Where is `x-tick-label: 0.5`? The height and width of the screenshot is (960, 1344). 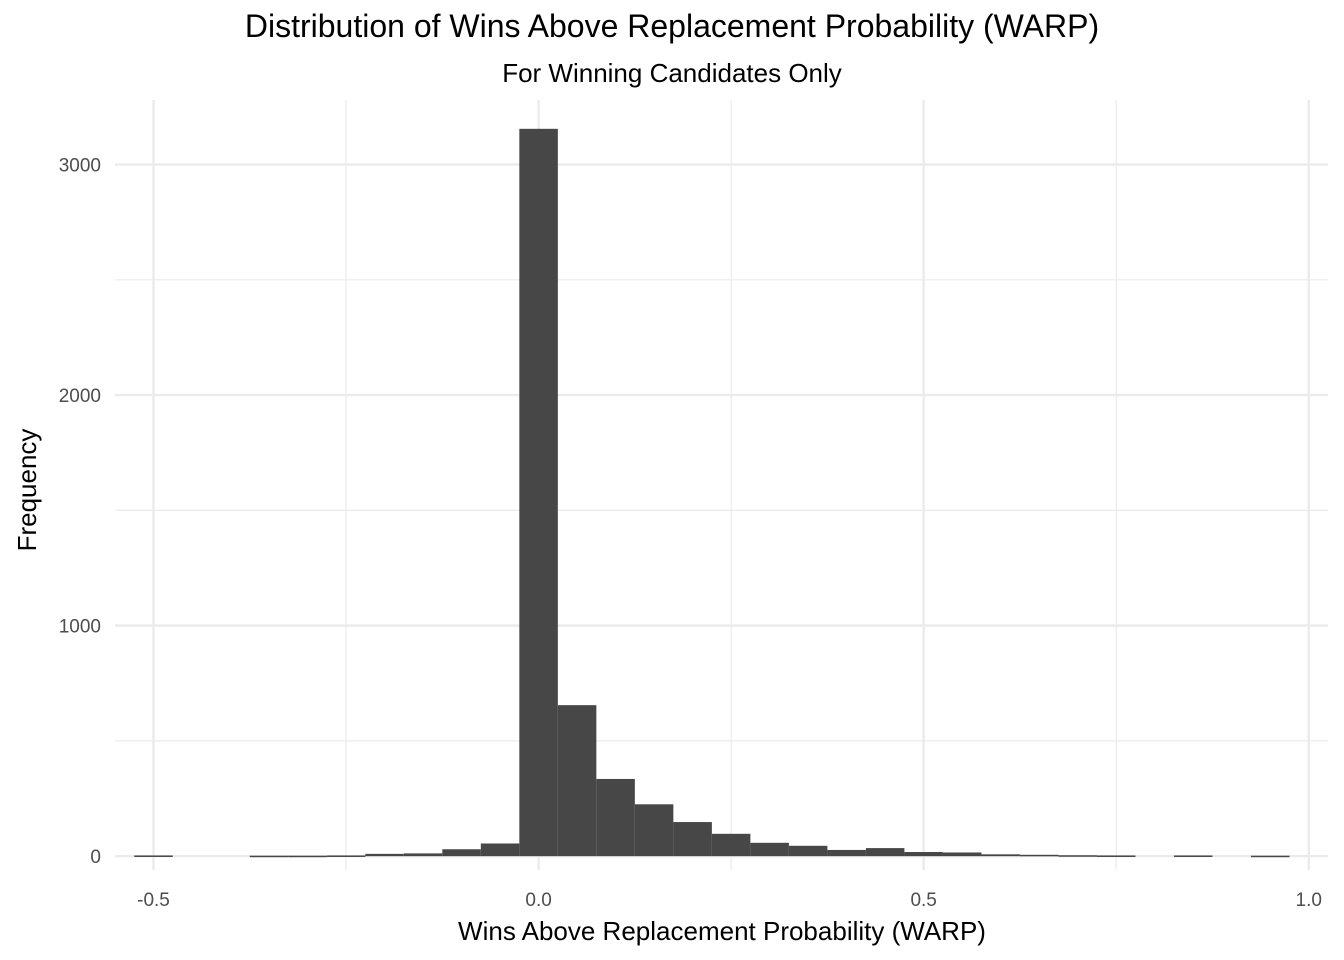
x-tick-label: 0.5 is located at coordinates (923, 900).